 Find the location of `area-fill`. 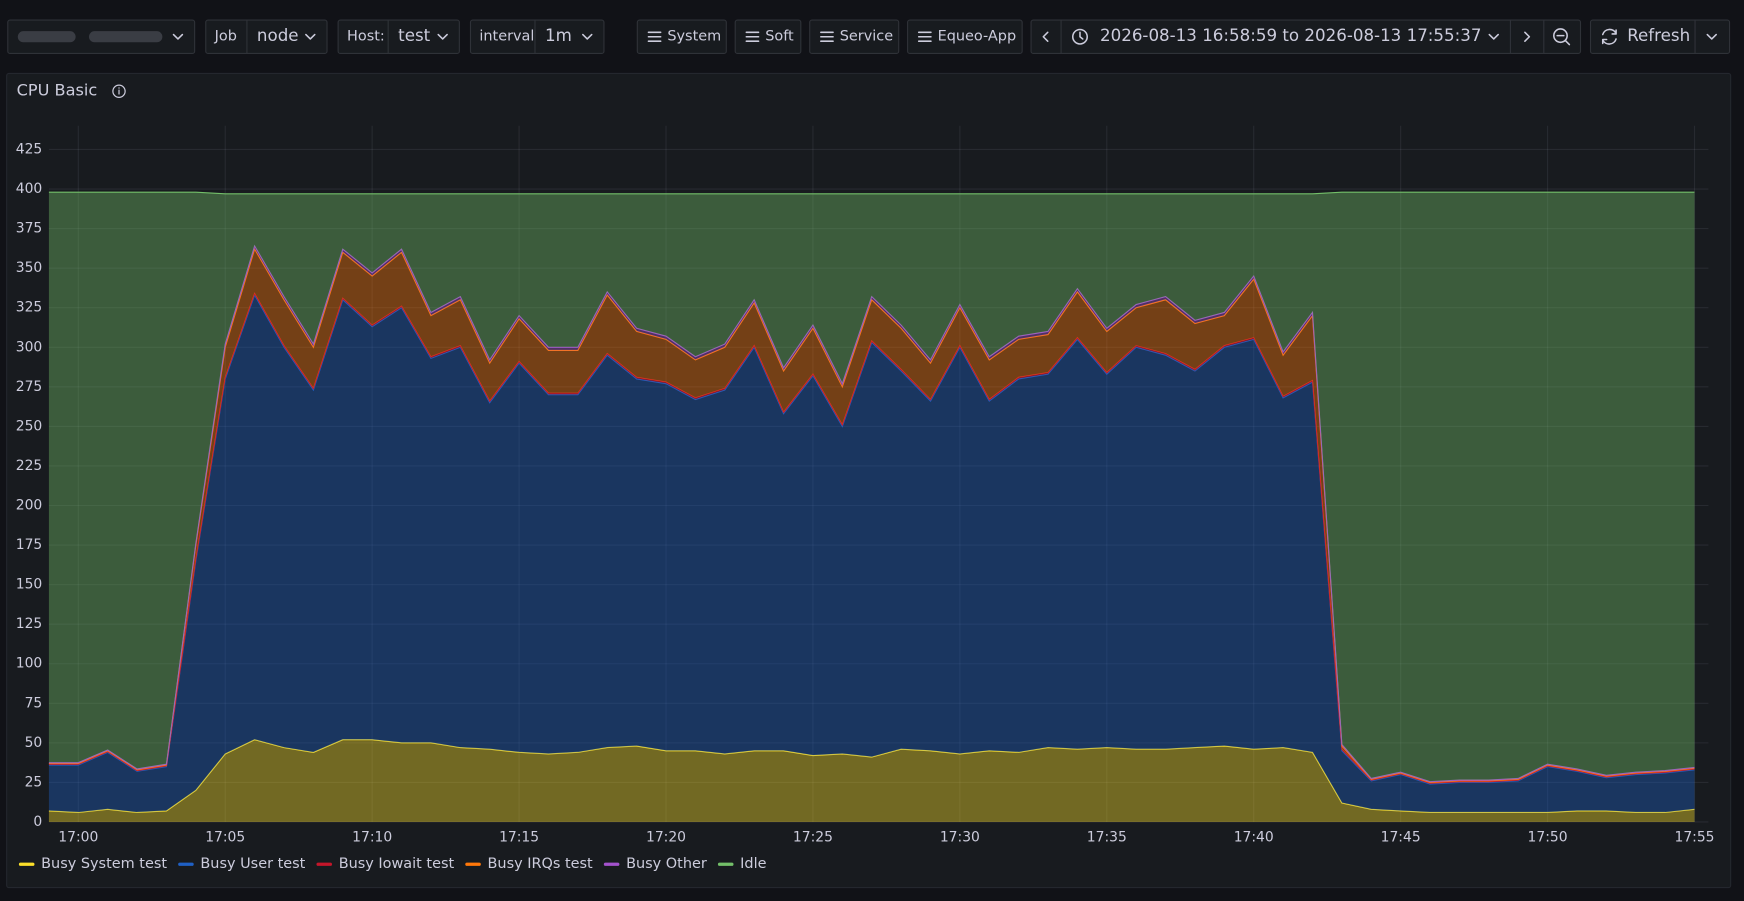

area-fill is located at coordinates (871, 780).